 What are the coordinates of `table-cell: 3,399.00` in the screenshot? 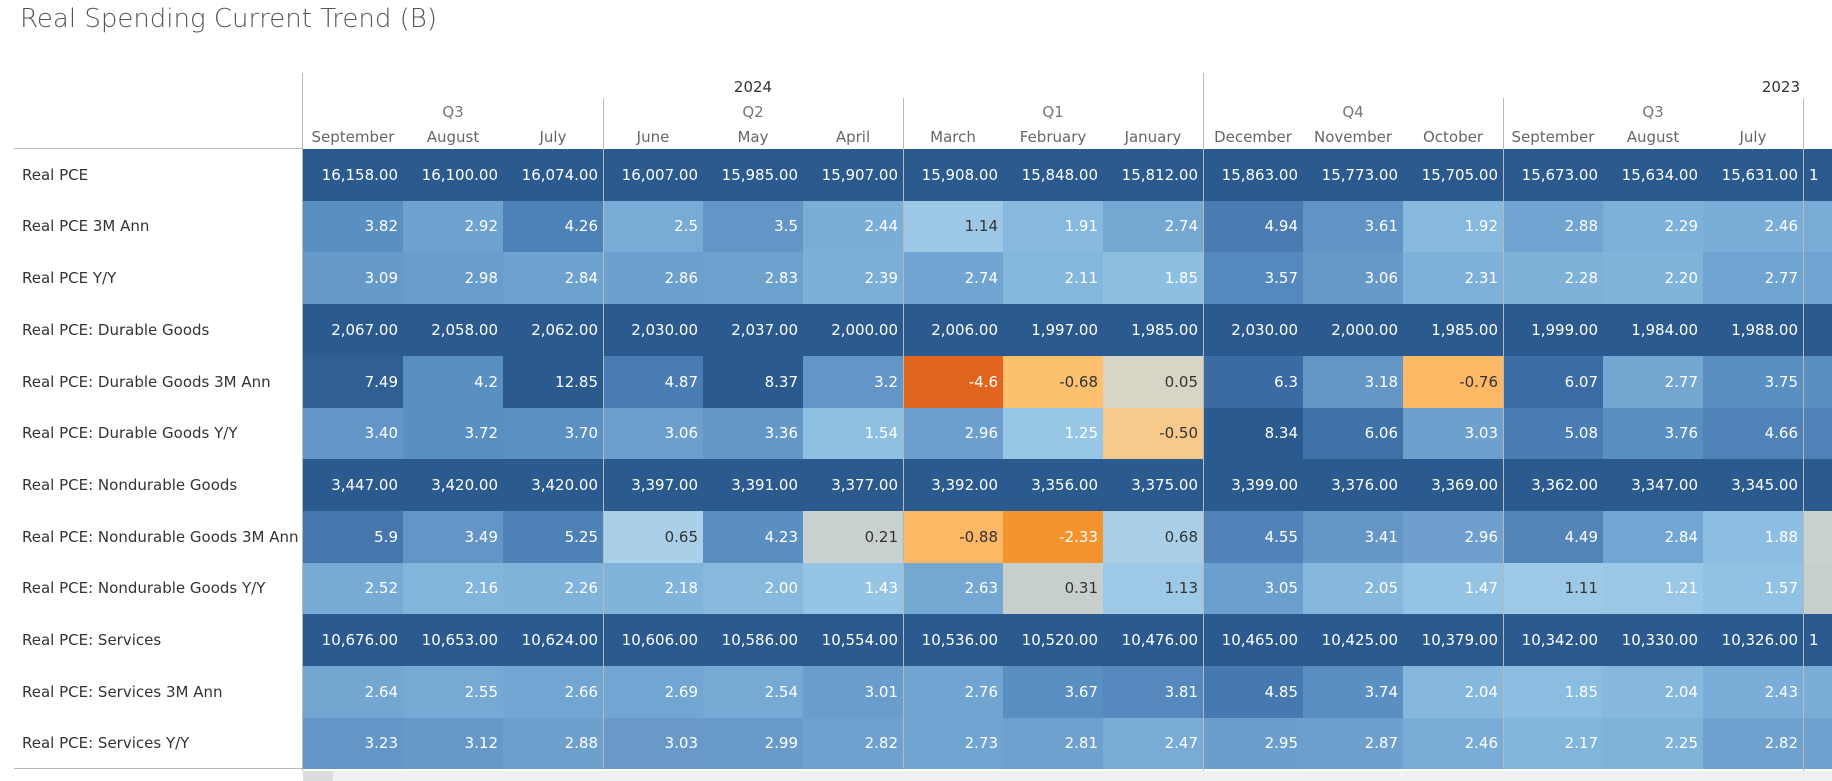 It's located at (1253, 485).